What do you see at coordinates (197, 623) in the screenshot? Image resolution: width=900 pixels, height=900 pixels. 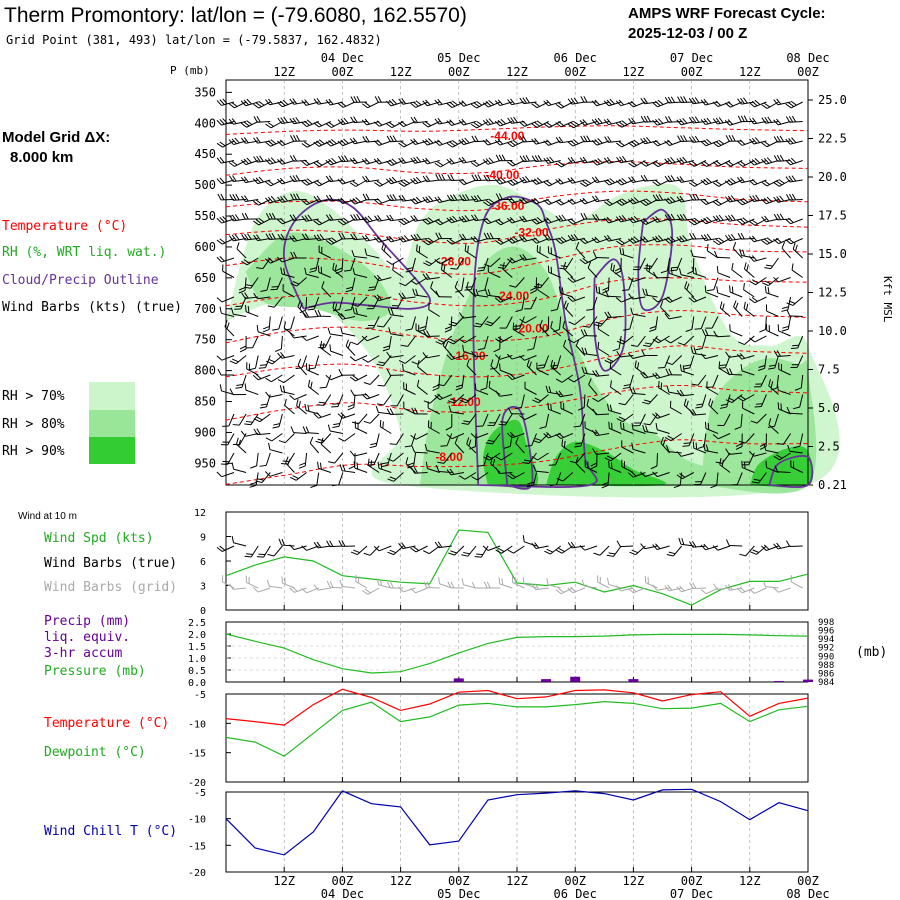 I see `value-tick-label: 2.5` at bounding box center [197, 623].